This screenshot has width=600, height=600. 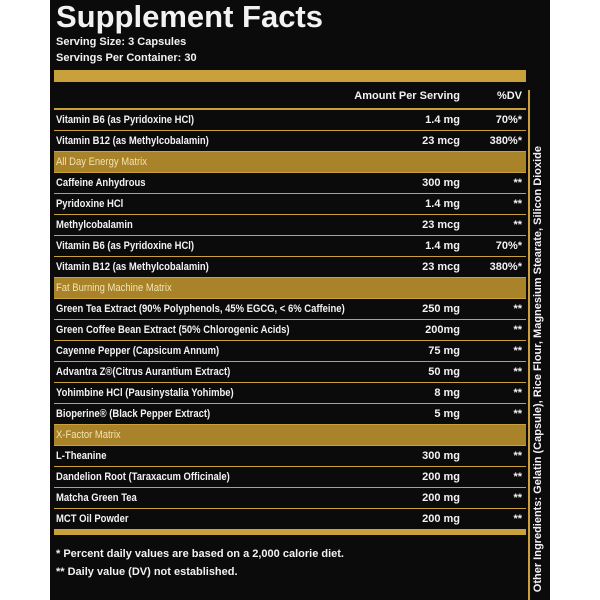 What do you see at coordinates (407, 96) in the screenshot?
I see `amount-header: Amount Per Serving` at bounding box center [407, 96].